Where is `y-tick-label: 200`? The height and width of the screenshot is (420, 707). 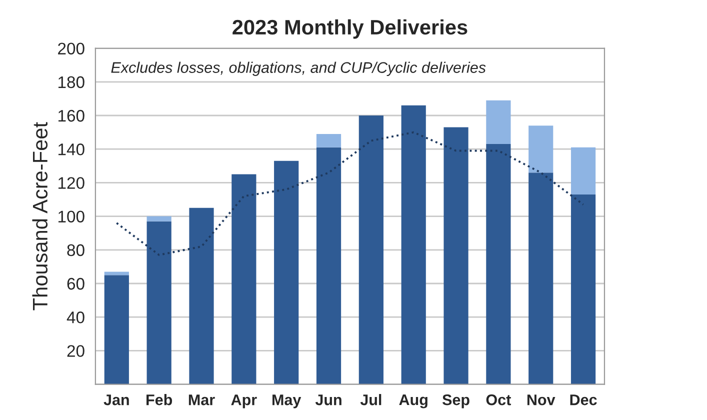 y-tick-label: 200 is located at coordinates (71, 48).